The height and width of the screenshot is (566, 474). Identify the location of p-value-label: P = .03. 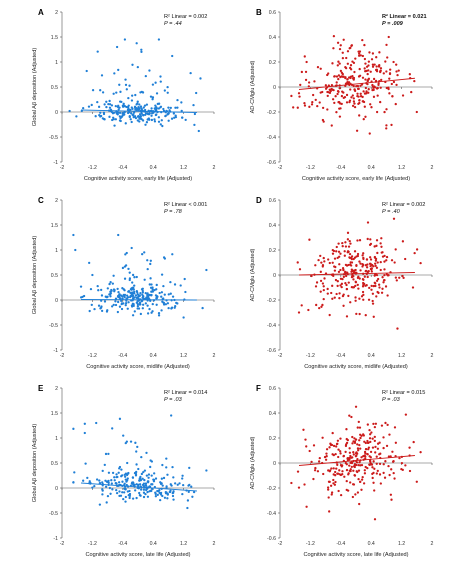
(173, 400).